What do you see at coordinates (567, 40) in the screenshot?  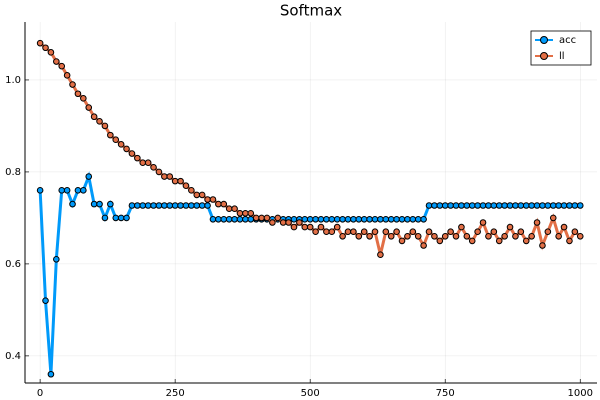 I see `legend-label: acc` at bounding box center [567, 40].